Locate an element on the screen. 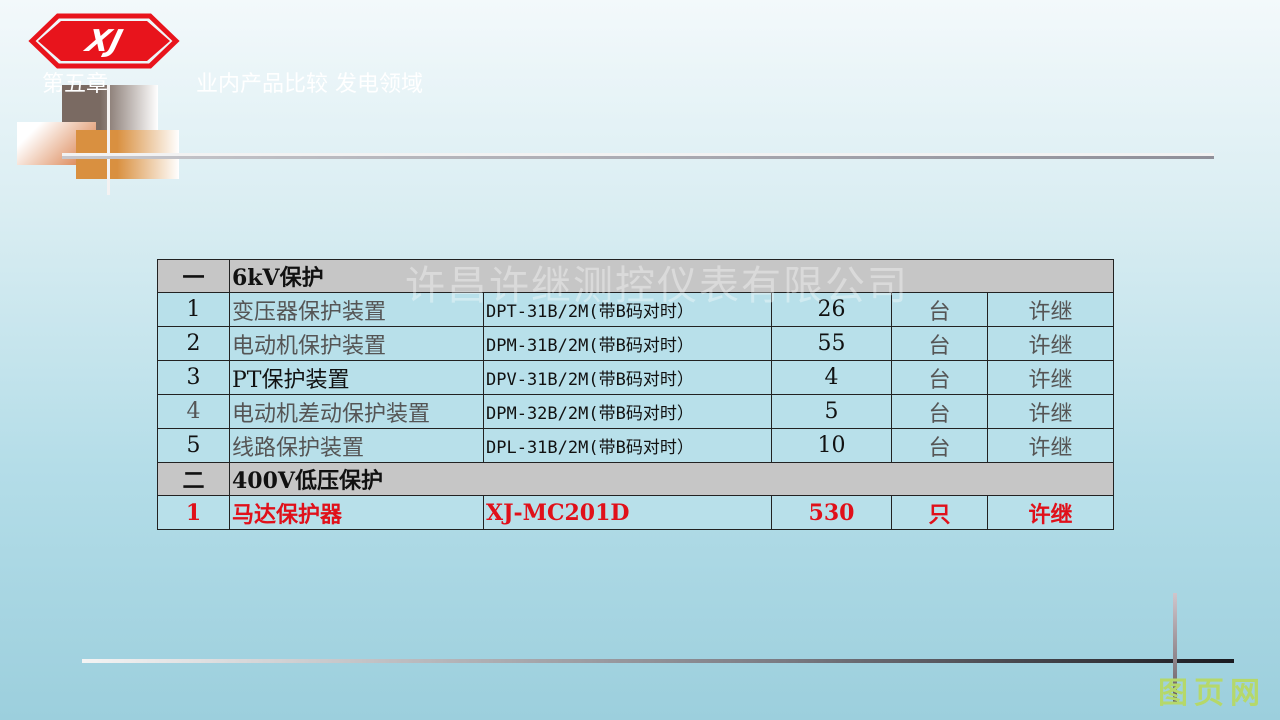 The height and width of the screenshot is (720, 1280). unit: 只 is located at coordinates (939, 512).